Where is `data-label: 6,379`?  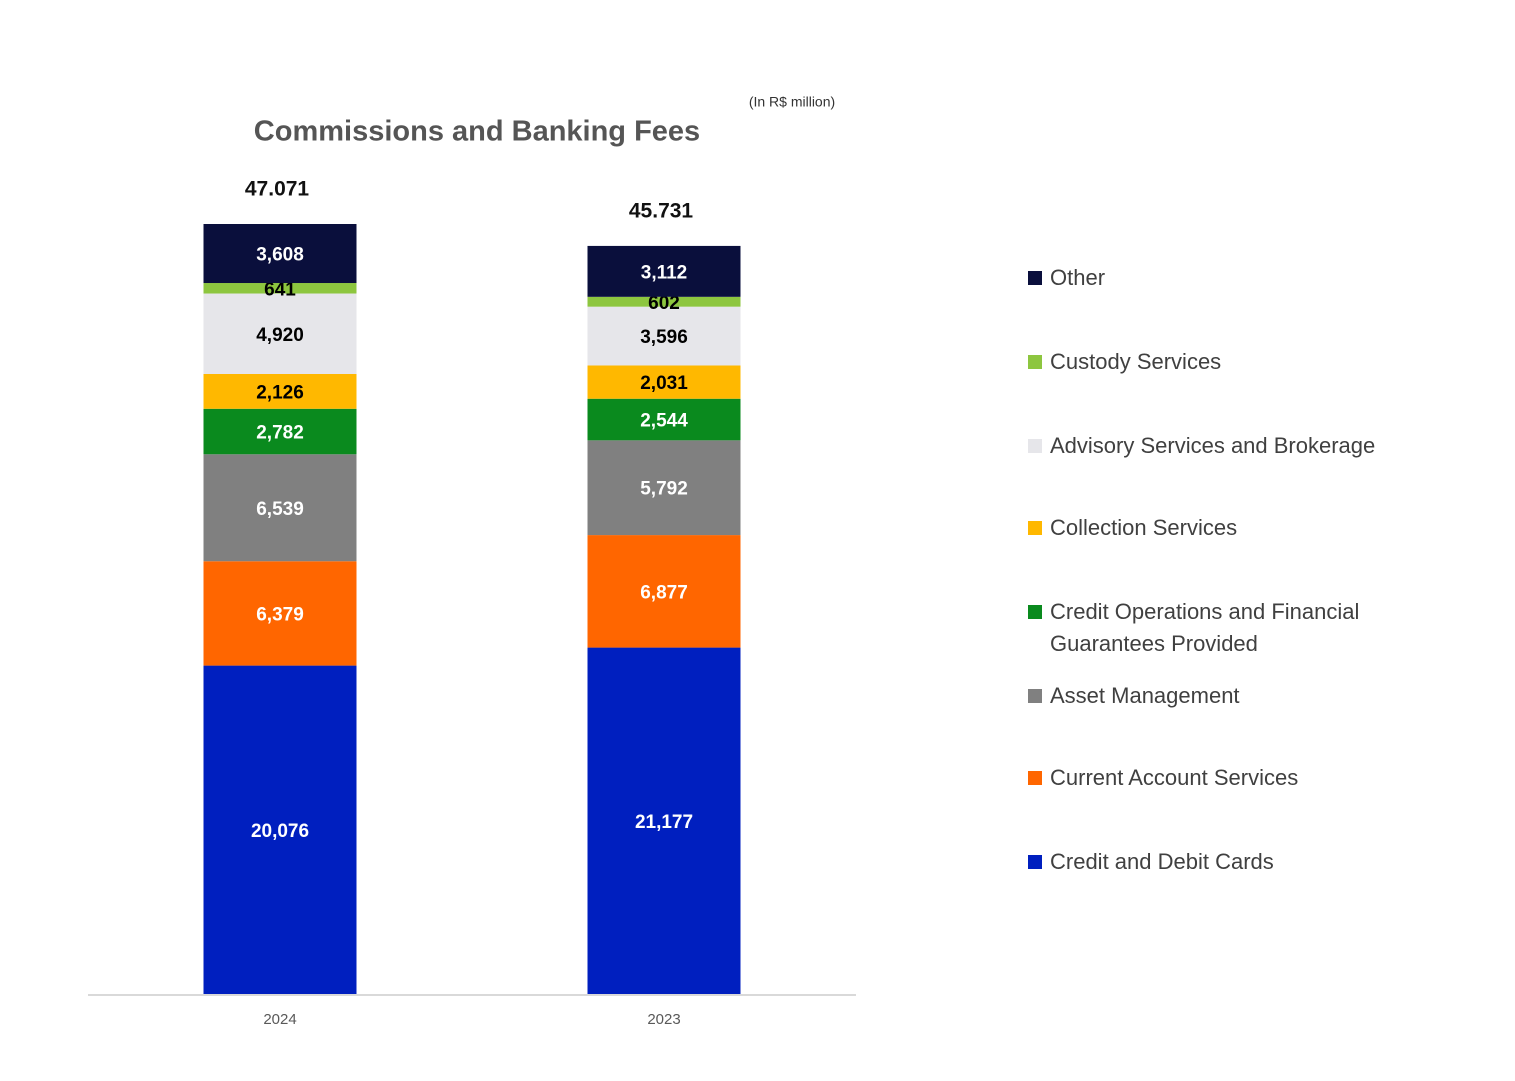
data-label: 6,379 is located at coordinates (280, 614).